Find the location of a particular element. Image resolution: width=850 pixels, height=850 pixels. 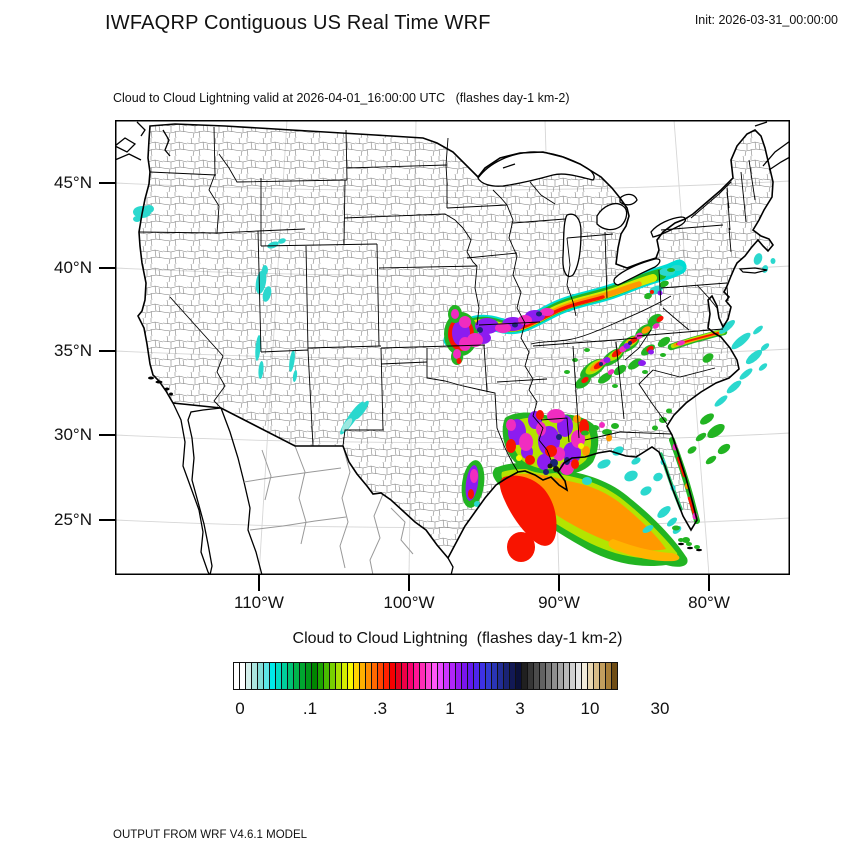

long-island is located at coordinates (753, 270).